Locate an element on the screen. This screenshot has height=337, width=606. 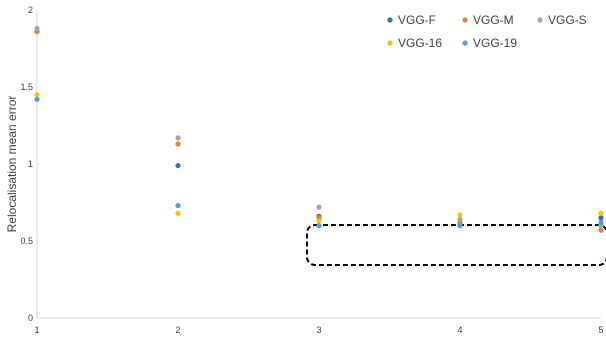
legend-label-vgg-16: VGG-16 is located at coordinates (420, 43).